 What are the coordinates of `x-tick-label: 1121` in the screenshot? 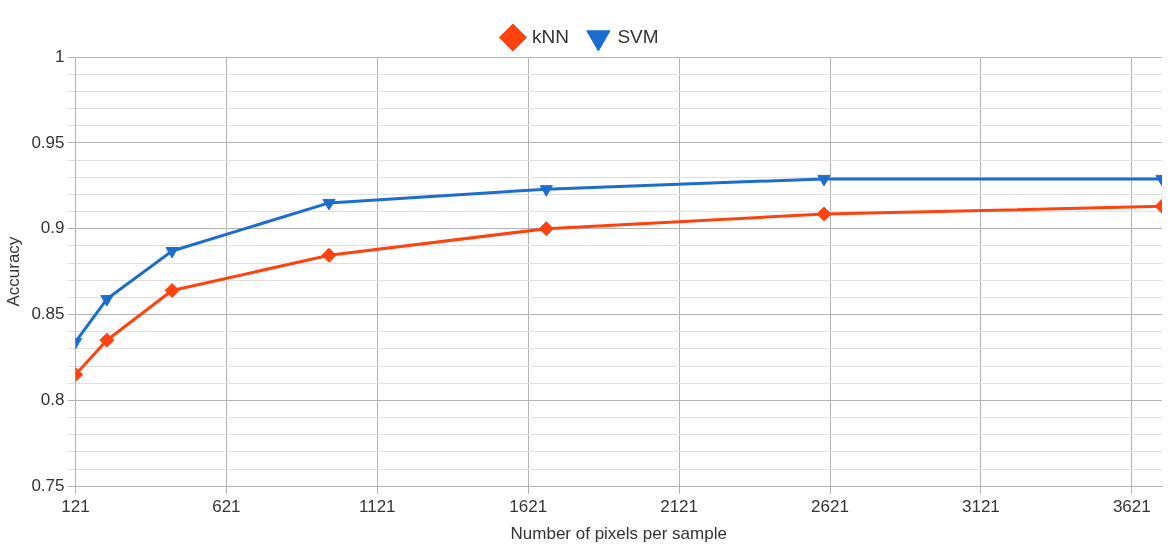 It's located at (377, 507).